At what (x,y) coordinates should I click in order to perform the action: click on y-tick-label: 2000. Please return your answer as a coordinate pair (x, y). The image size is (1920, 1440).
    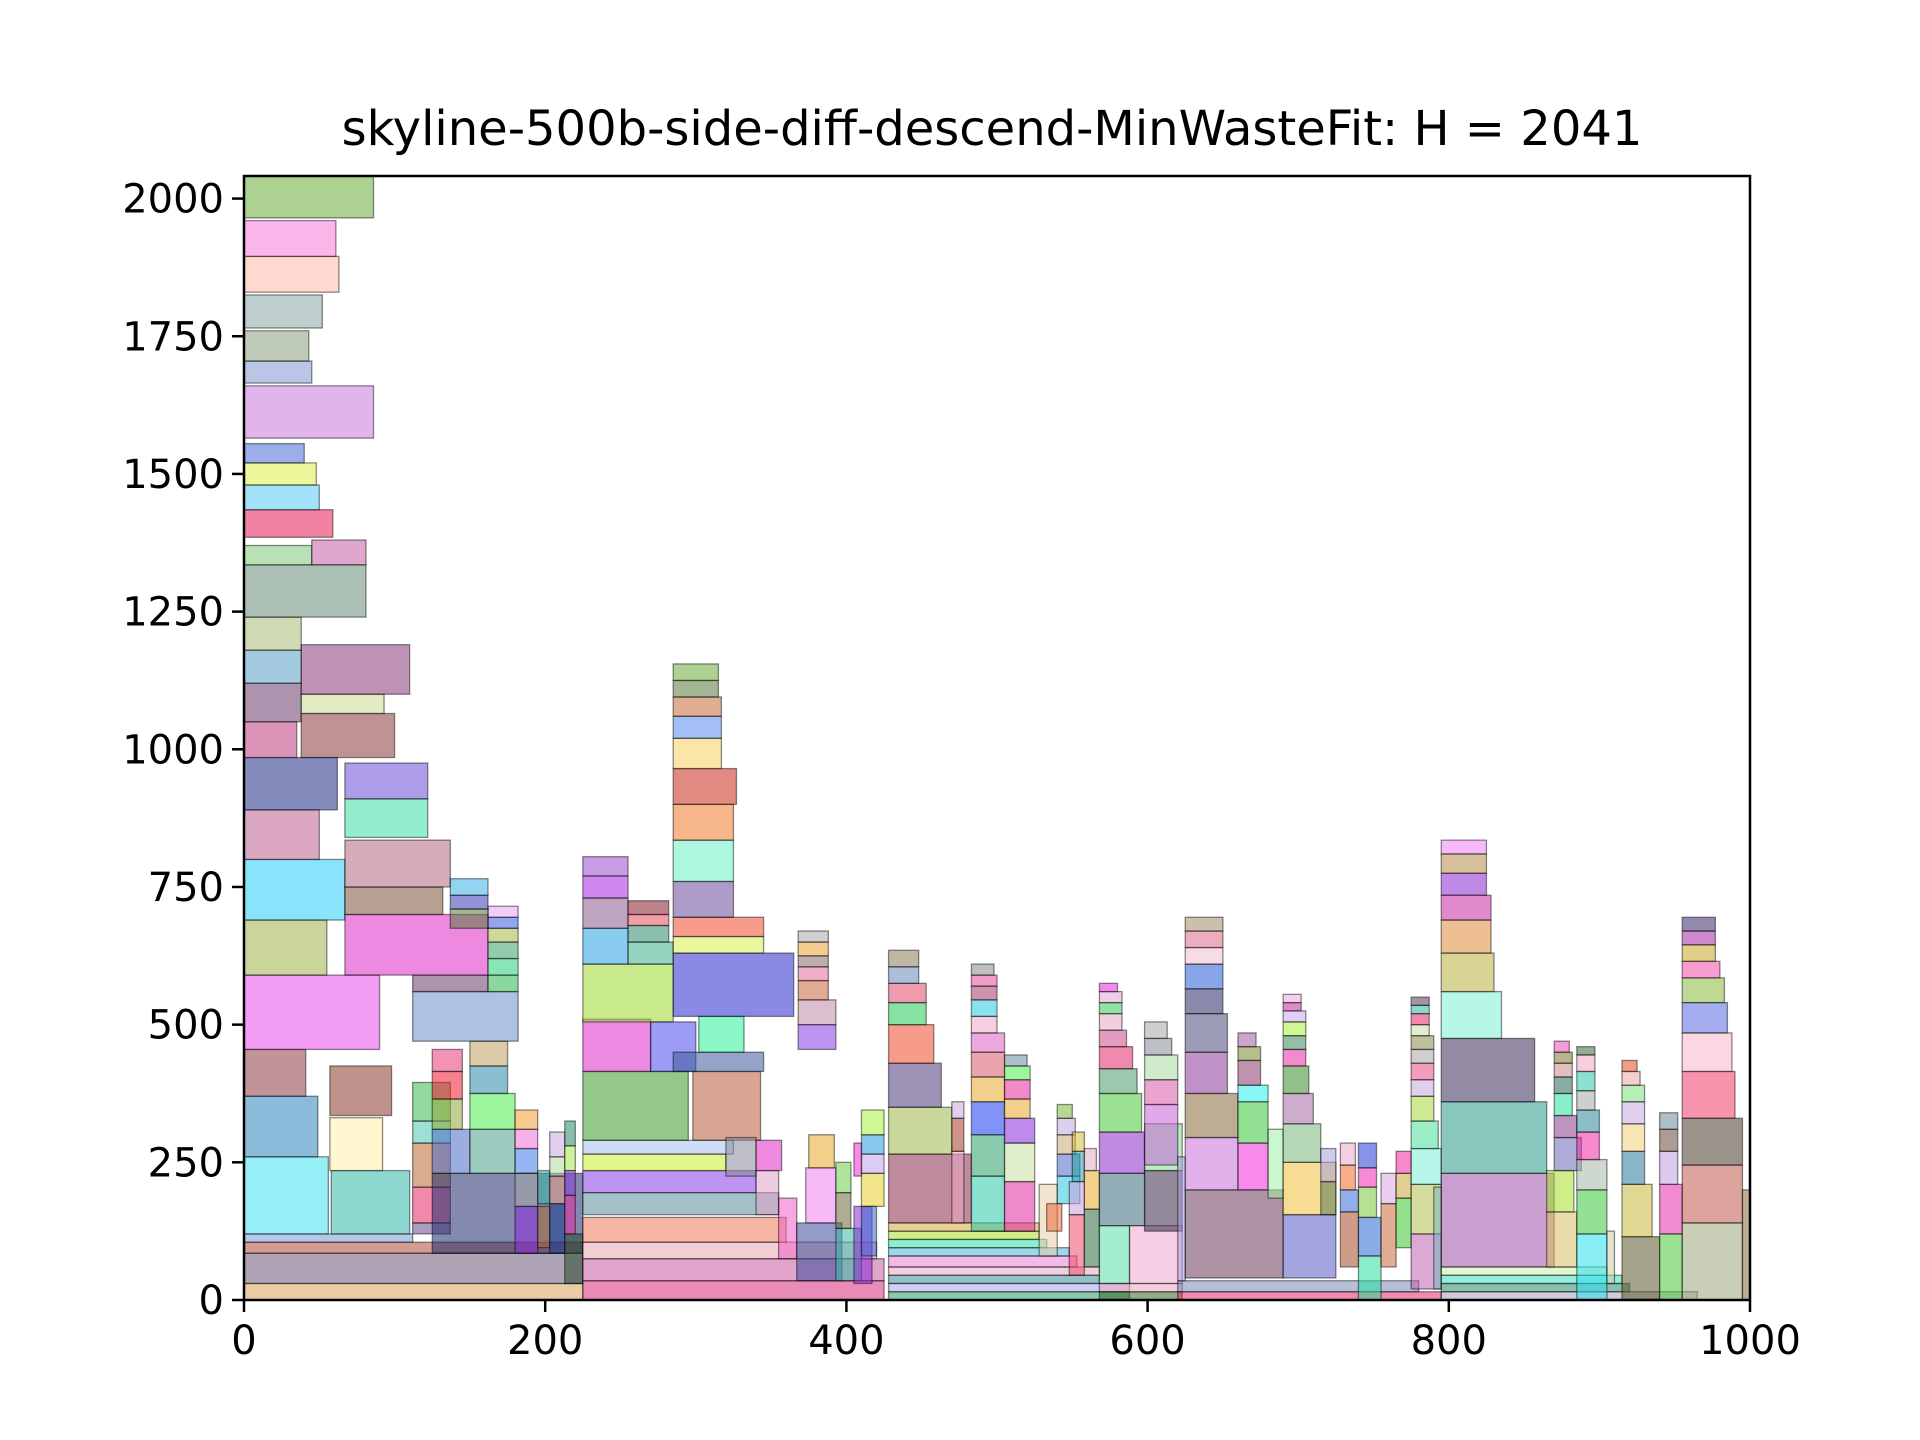
    Looking at the image, I should click on (173, 200).